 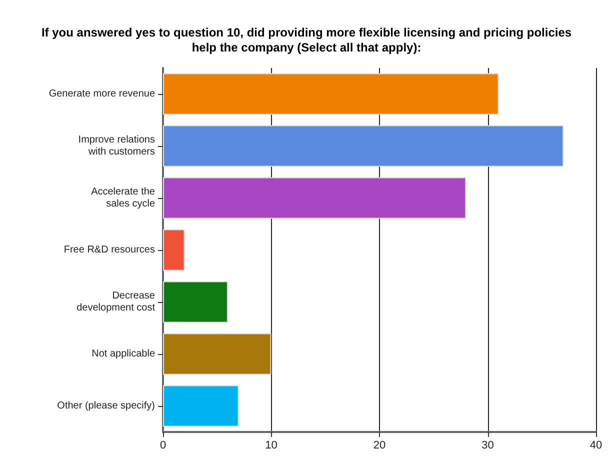 I want to click on x-tick-label: 30, so click(x=488, y=446).